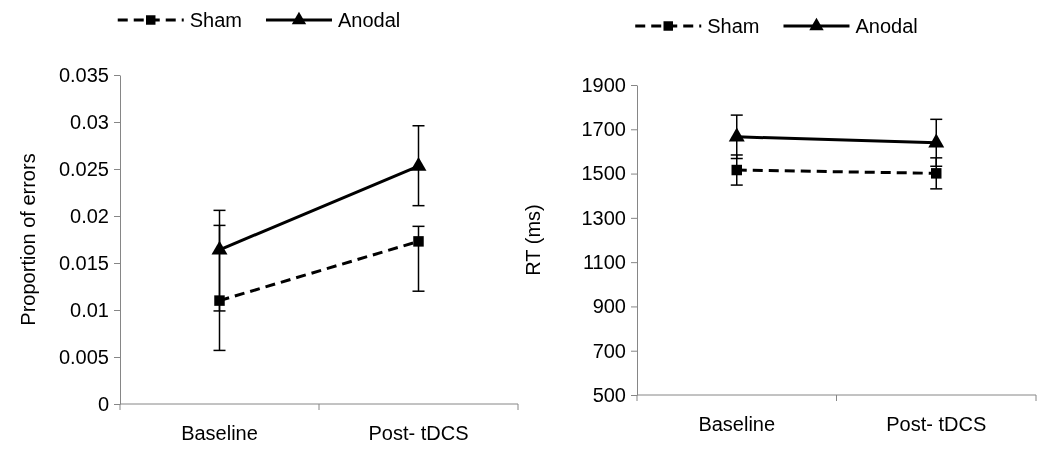 The height and width of the screenshot is (455, 1038). I want to click on y-tick-label: 1700, so click(603, 129).